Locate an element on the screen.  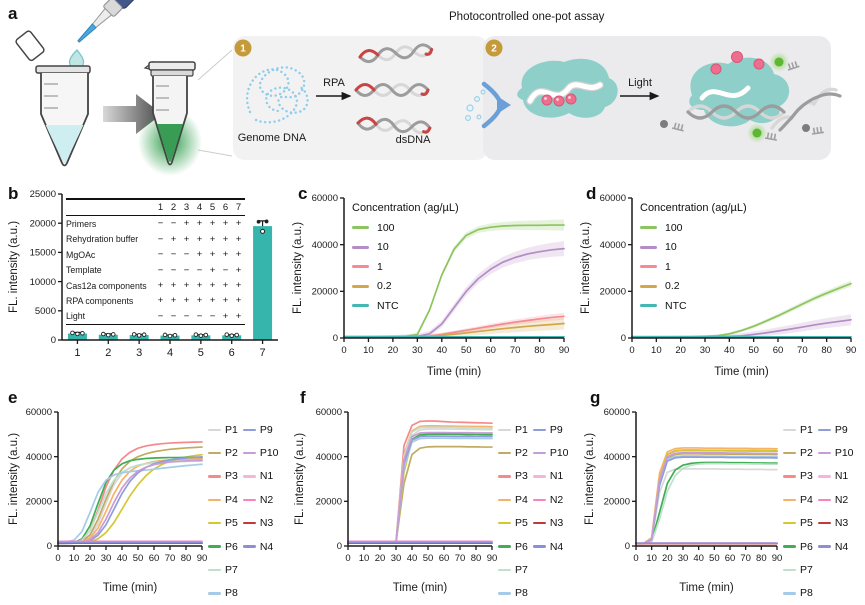
x-category-label: 4 is located at coordinates (170, 353).